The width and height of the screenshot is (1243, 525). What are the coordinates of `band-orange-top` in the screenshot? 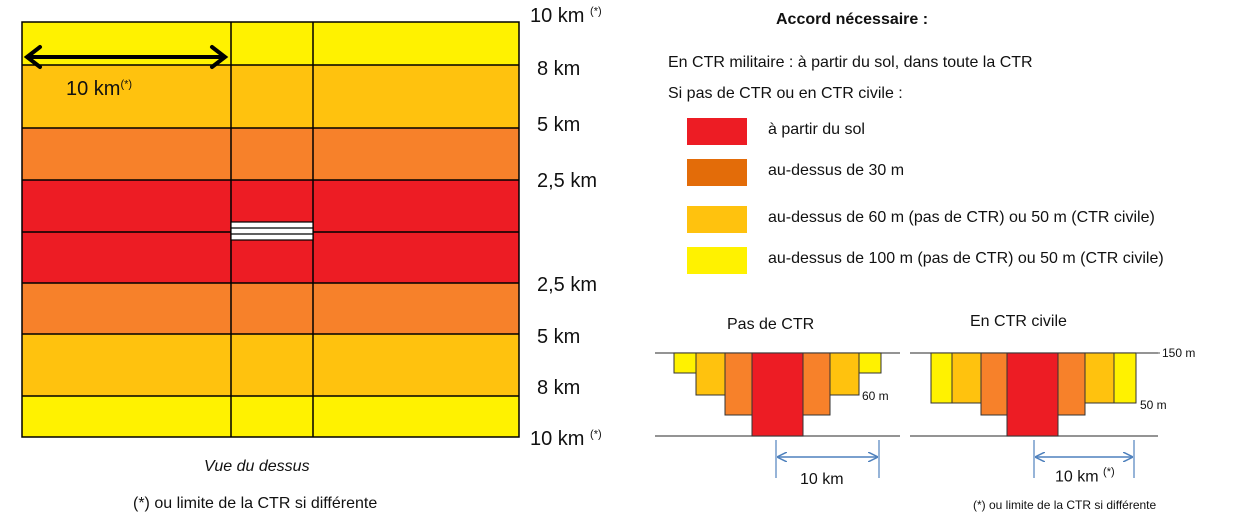 It's located at (270, 154).